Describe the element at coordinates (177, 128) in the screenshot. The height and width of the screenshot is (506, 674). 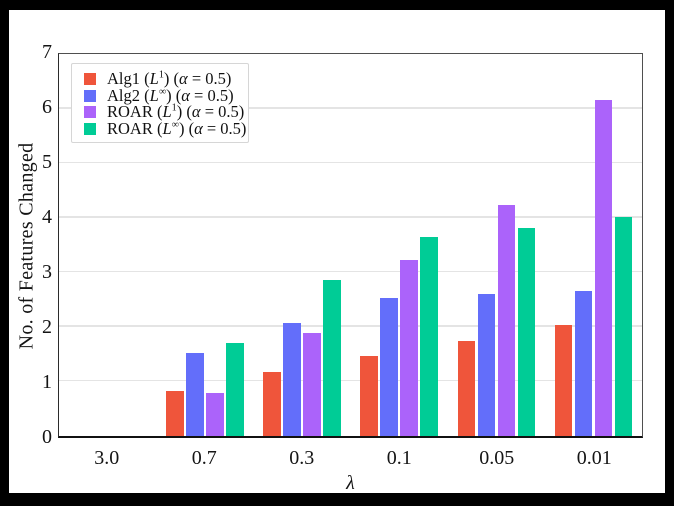
I see `legend-label: ROAR (L∞) (α = 0.5)` at that location.